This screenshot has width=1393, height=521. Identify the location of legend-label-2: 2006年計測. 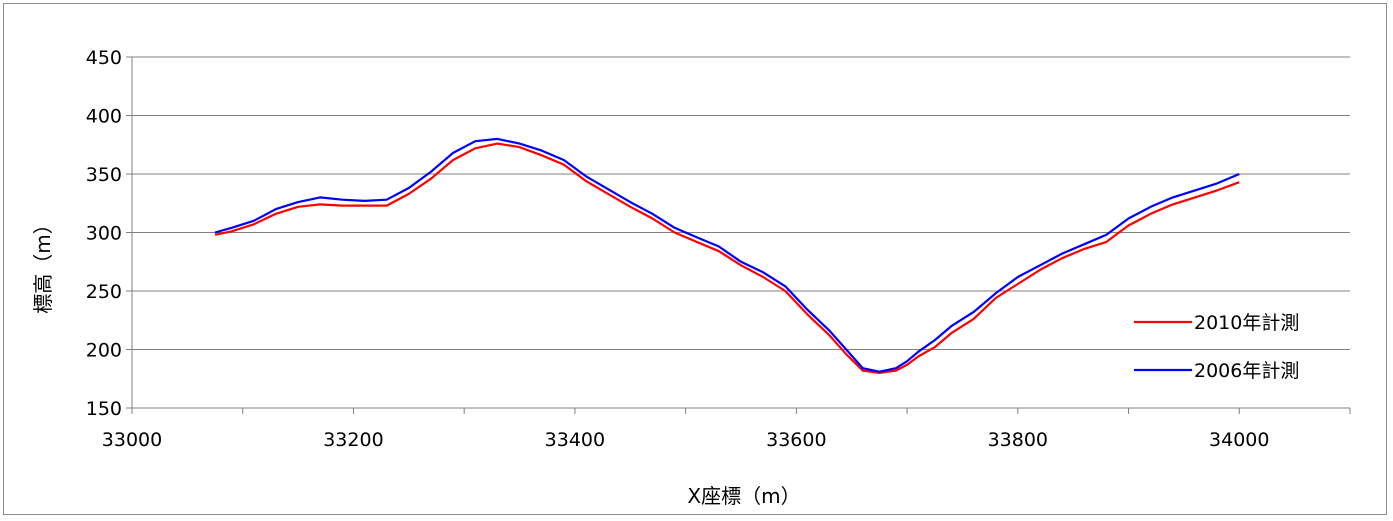
(1246, 371).